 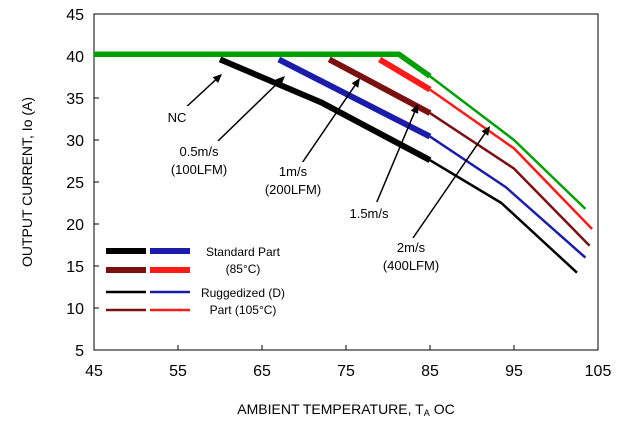 What do you see at coordinates (178, 371) in the screenshot?
I see `x-tick-label: 55` at bounding box center [178, 371].